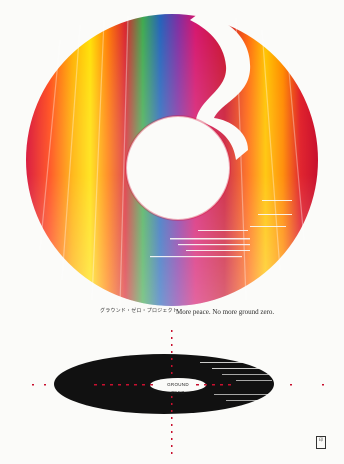 The height and width of the screenshot is (464, 344). I want to click on fine-print, so click(170, 320).